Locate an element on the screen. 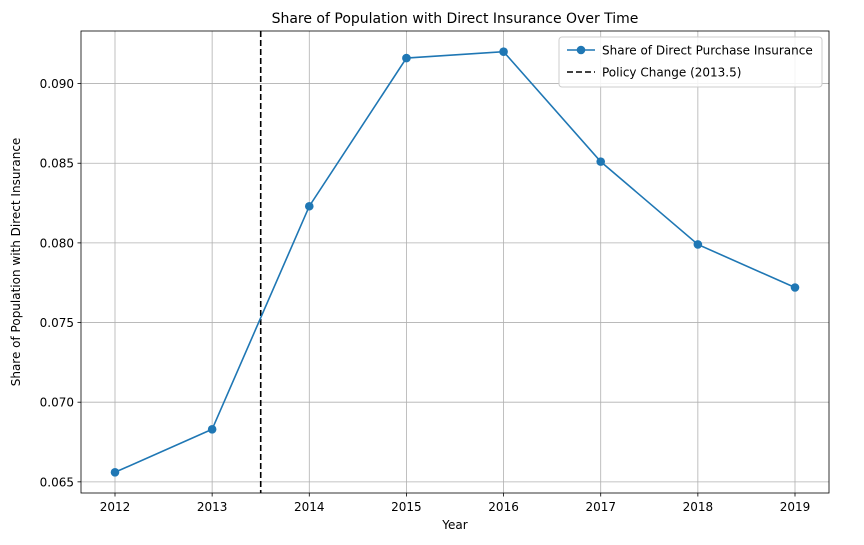 The height and width of the screenshot is (545, 864). y-tick-label: 0.065 is located at coordinates (57, 482).